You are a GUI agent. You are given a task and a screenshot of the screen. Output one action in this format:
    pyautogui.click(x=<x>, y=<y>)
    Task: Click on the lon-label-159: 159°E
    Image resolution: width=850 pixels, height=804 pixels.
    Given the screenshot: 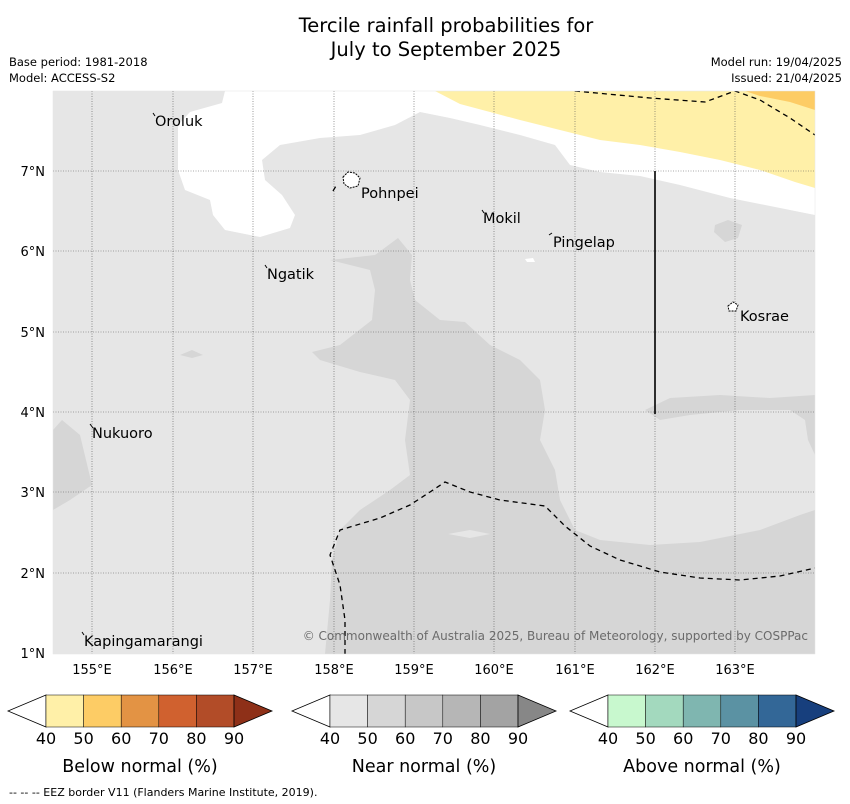 What is the action you would take?
    pyautogui.click(x=414, y=670)
    